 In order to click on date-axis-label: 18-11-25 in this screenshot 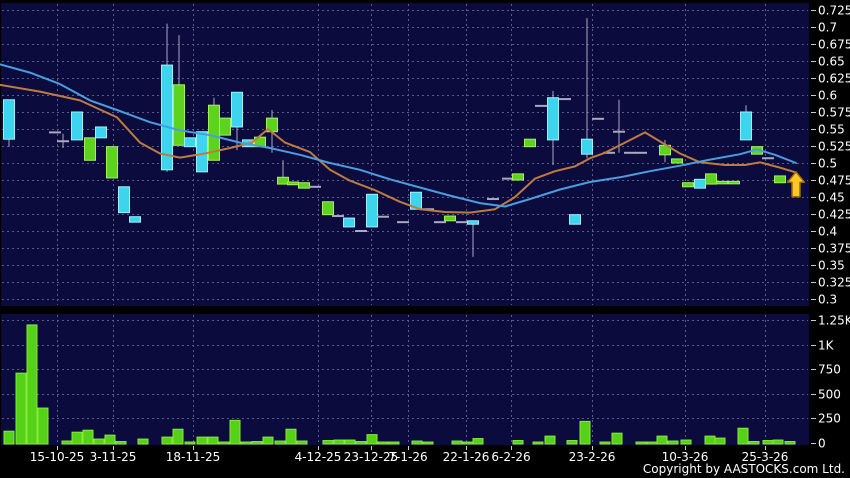, I will do `click(193, 457)`.